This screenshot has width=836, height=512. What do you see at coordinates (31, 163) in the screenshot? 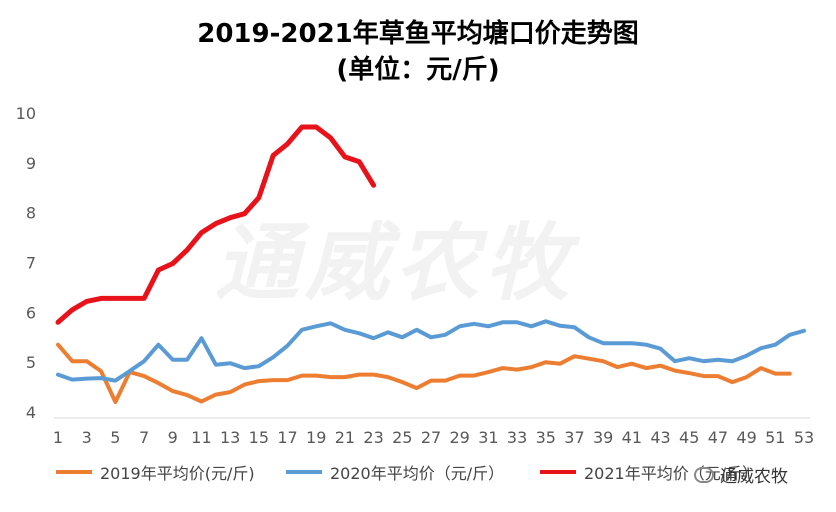
I see `y-tick-label: 9` at bounding box center [31, 163].